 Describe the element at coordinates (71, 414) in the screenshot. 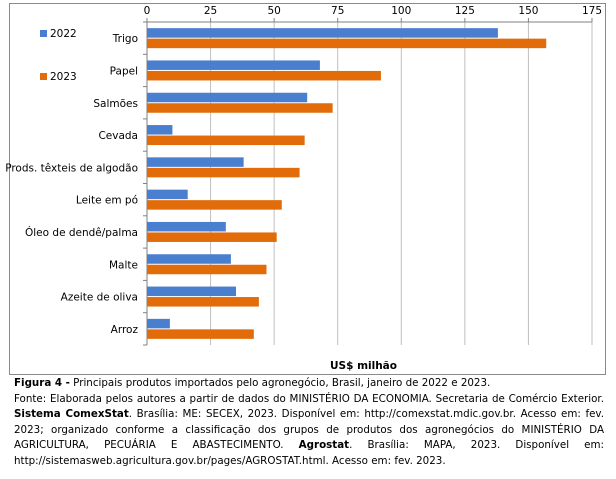

I see `source-bold-comexstat: Sistema ComexStat` at that location.